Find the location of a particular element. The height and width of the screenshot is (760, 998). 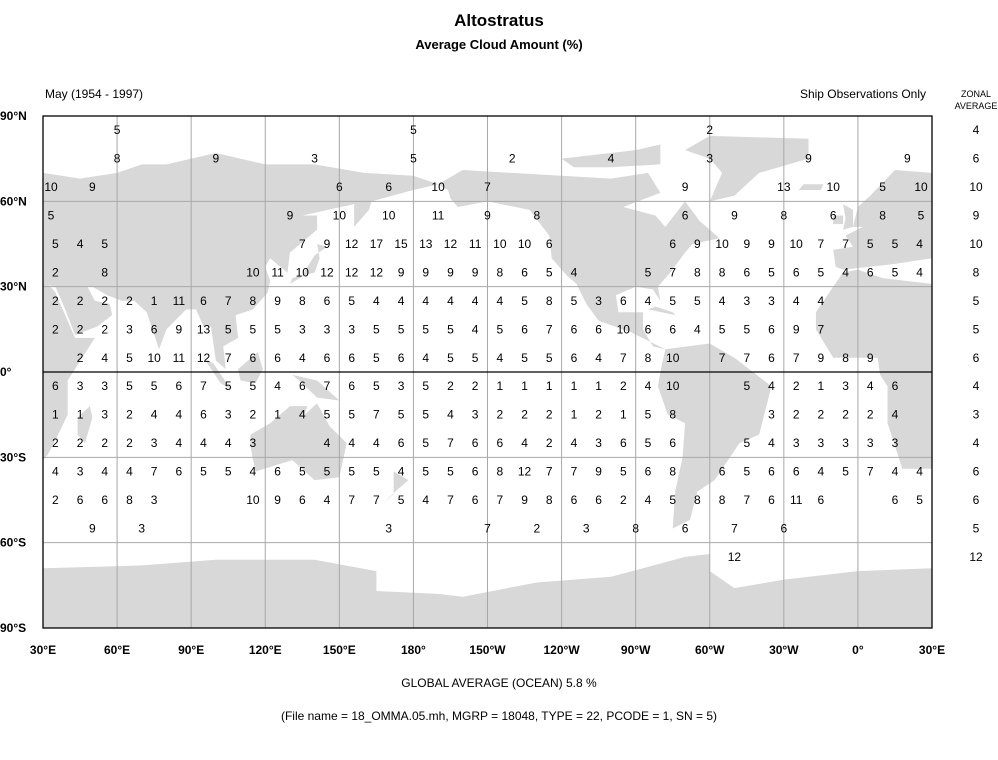

lon-tick-label: 150°W is located at coordinates (487, 650).